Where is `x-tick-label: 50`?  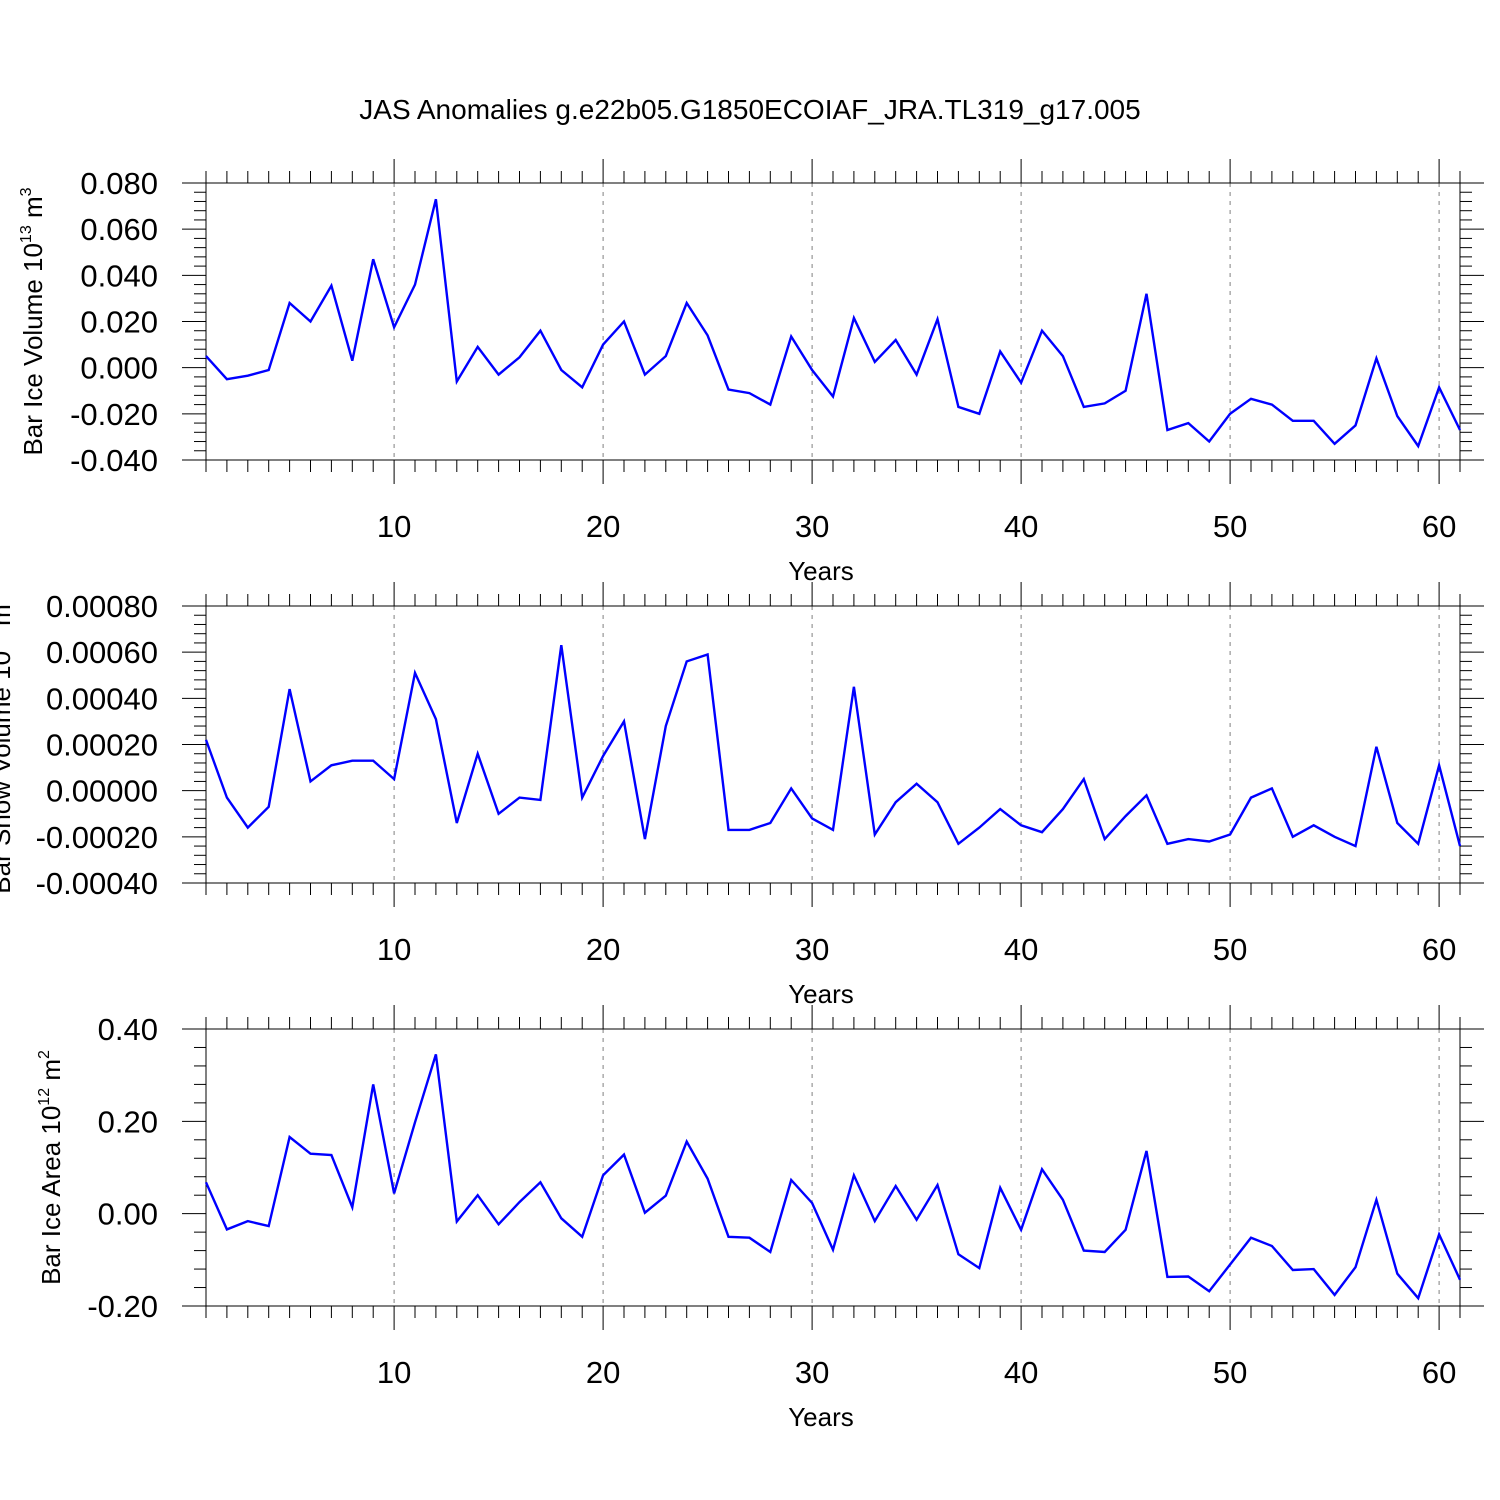
x-tick-label: 50 is located at coordinates (1230, 1372).